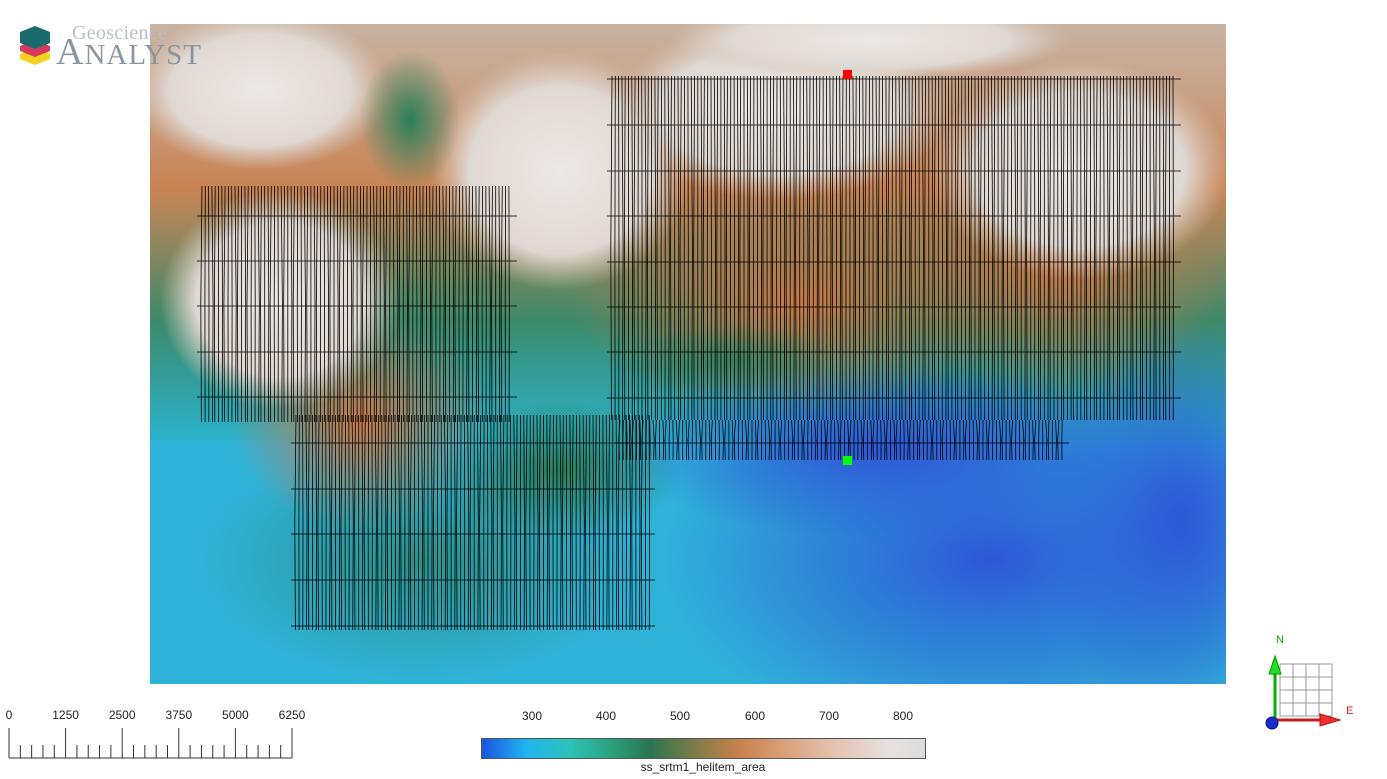 Image resolution: width=1387 pixels, height=779 pixels. I want to click on east-label: E, so click(1350, 711).